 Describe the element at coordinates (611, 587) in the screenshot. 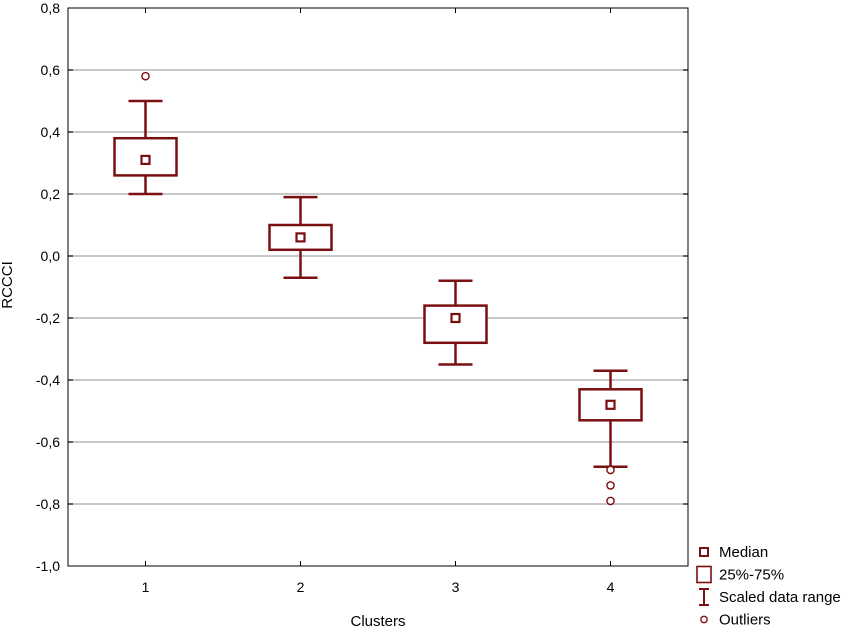

I see `x-tick-label: 4` at that location.